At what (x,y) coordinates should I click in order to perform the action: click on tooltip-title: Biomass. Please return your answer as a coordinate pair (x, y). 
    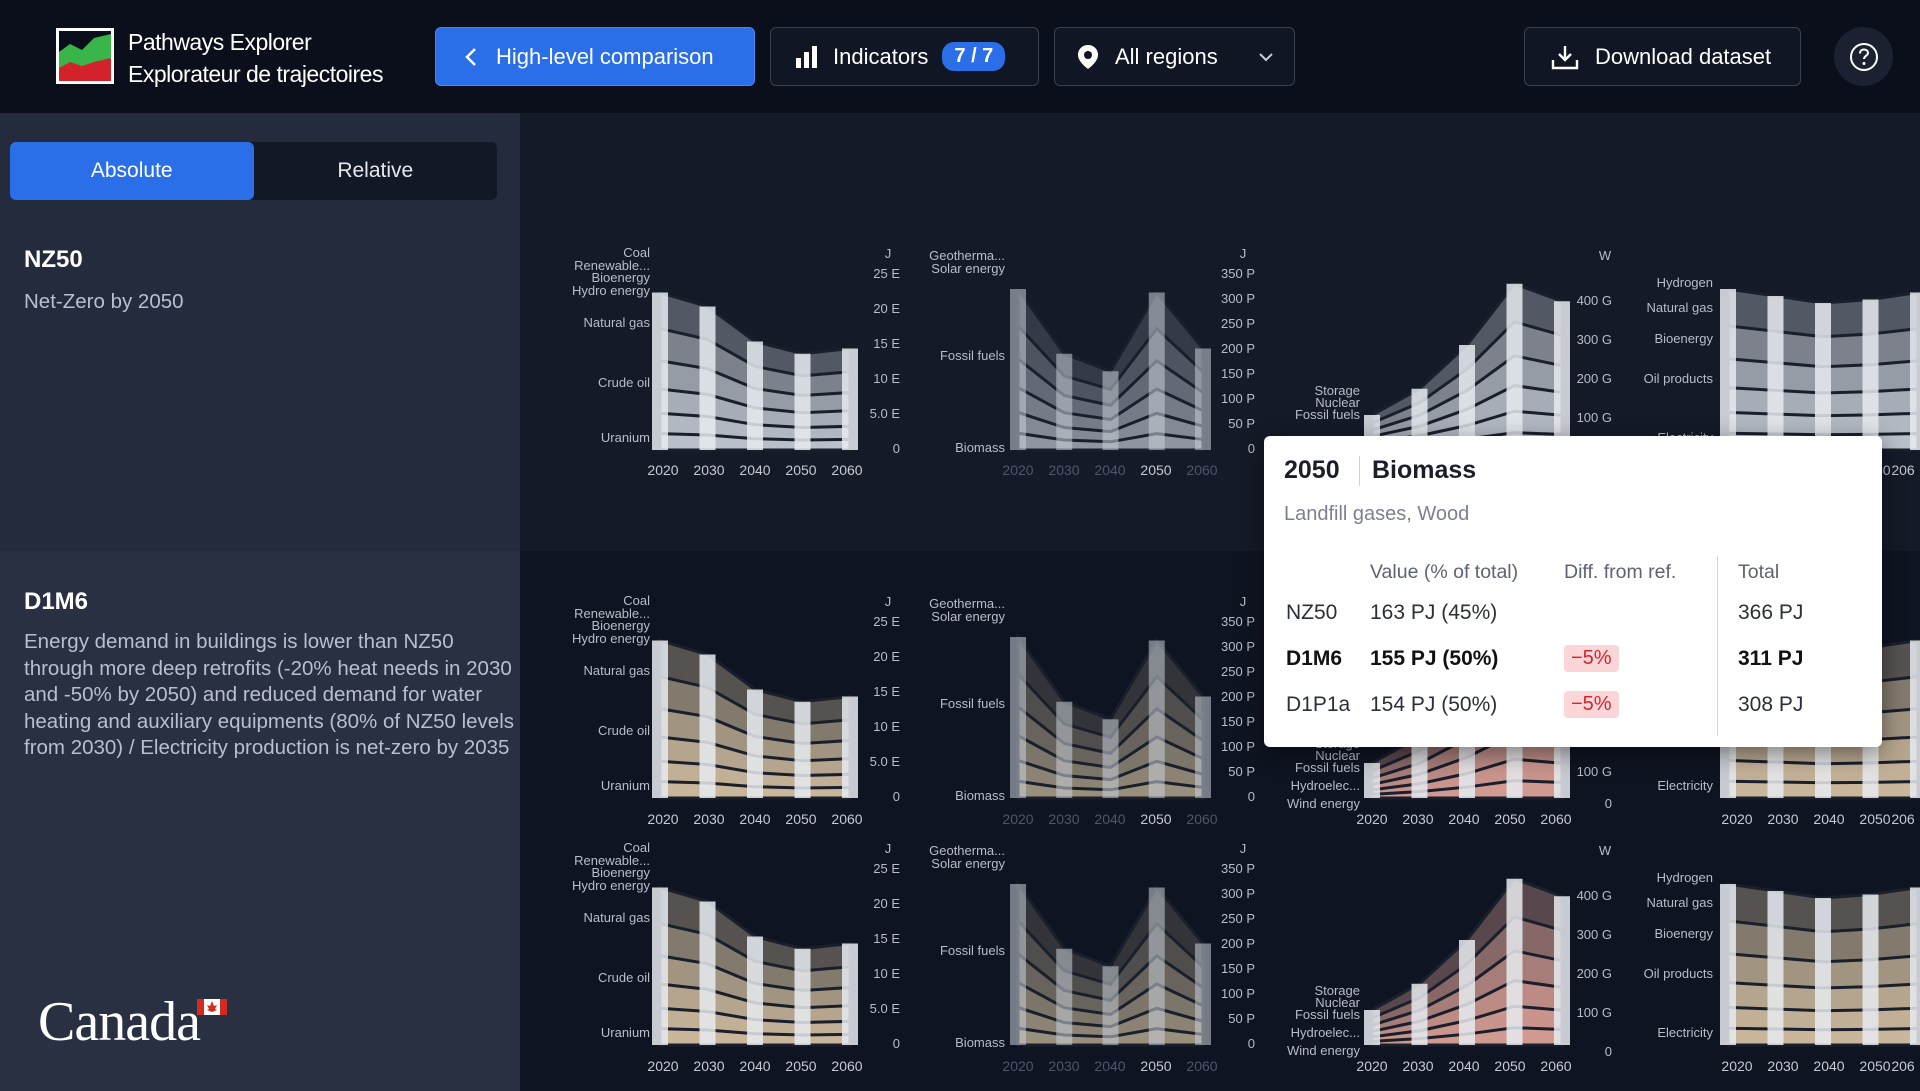
    Looking at the image, I should click on (1424, 470).